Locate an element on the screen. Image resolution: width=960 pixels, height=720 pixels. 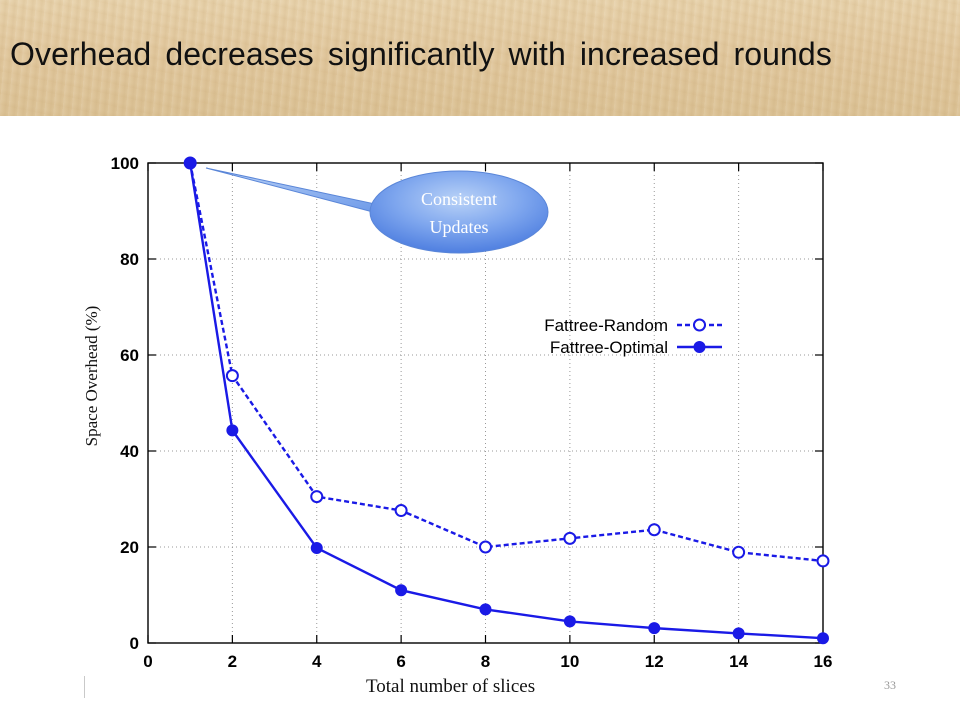
legend-label: Fattree-Optimal is located at coordinates (609, 347).